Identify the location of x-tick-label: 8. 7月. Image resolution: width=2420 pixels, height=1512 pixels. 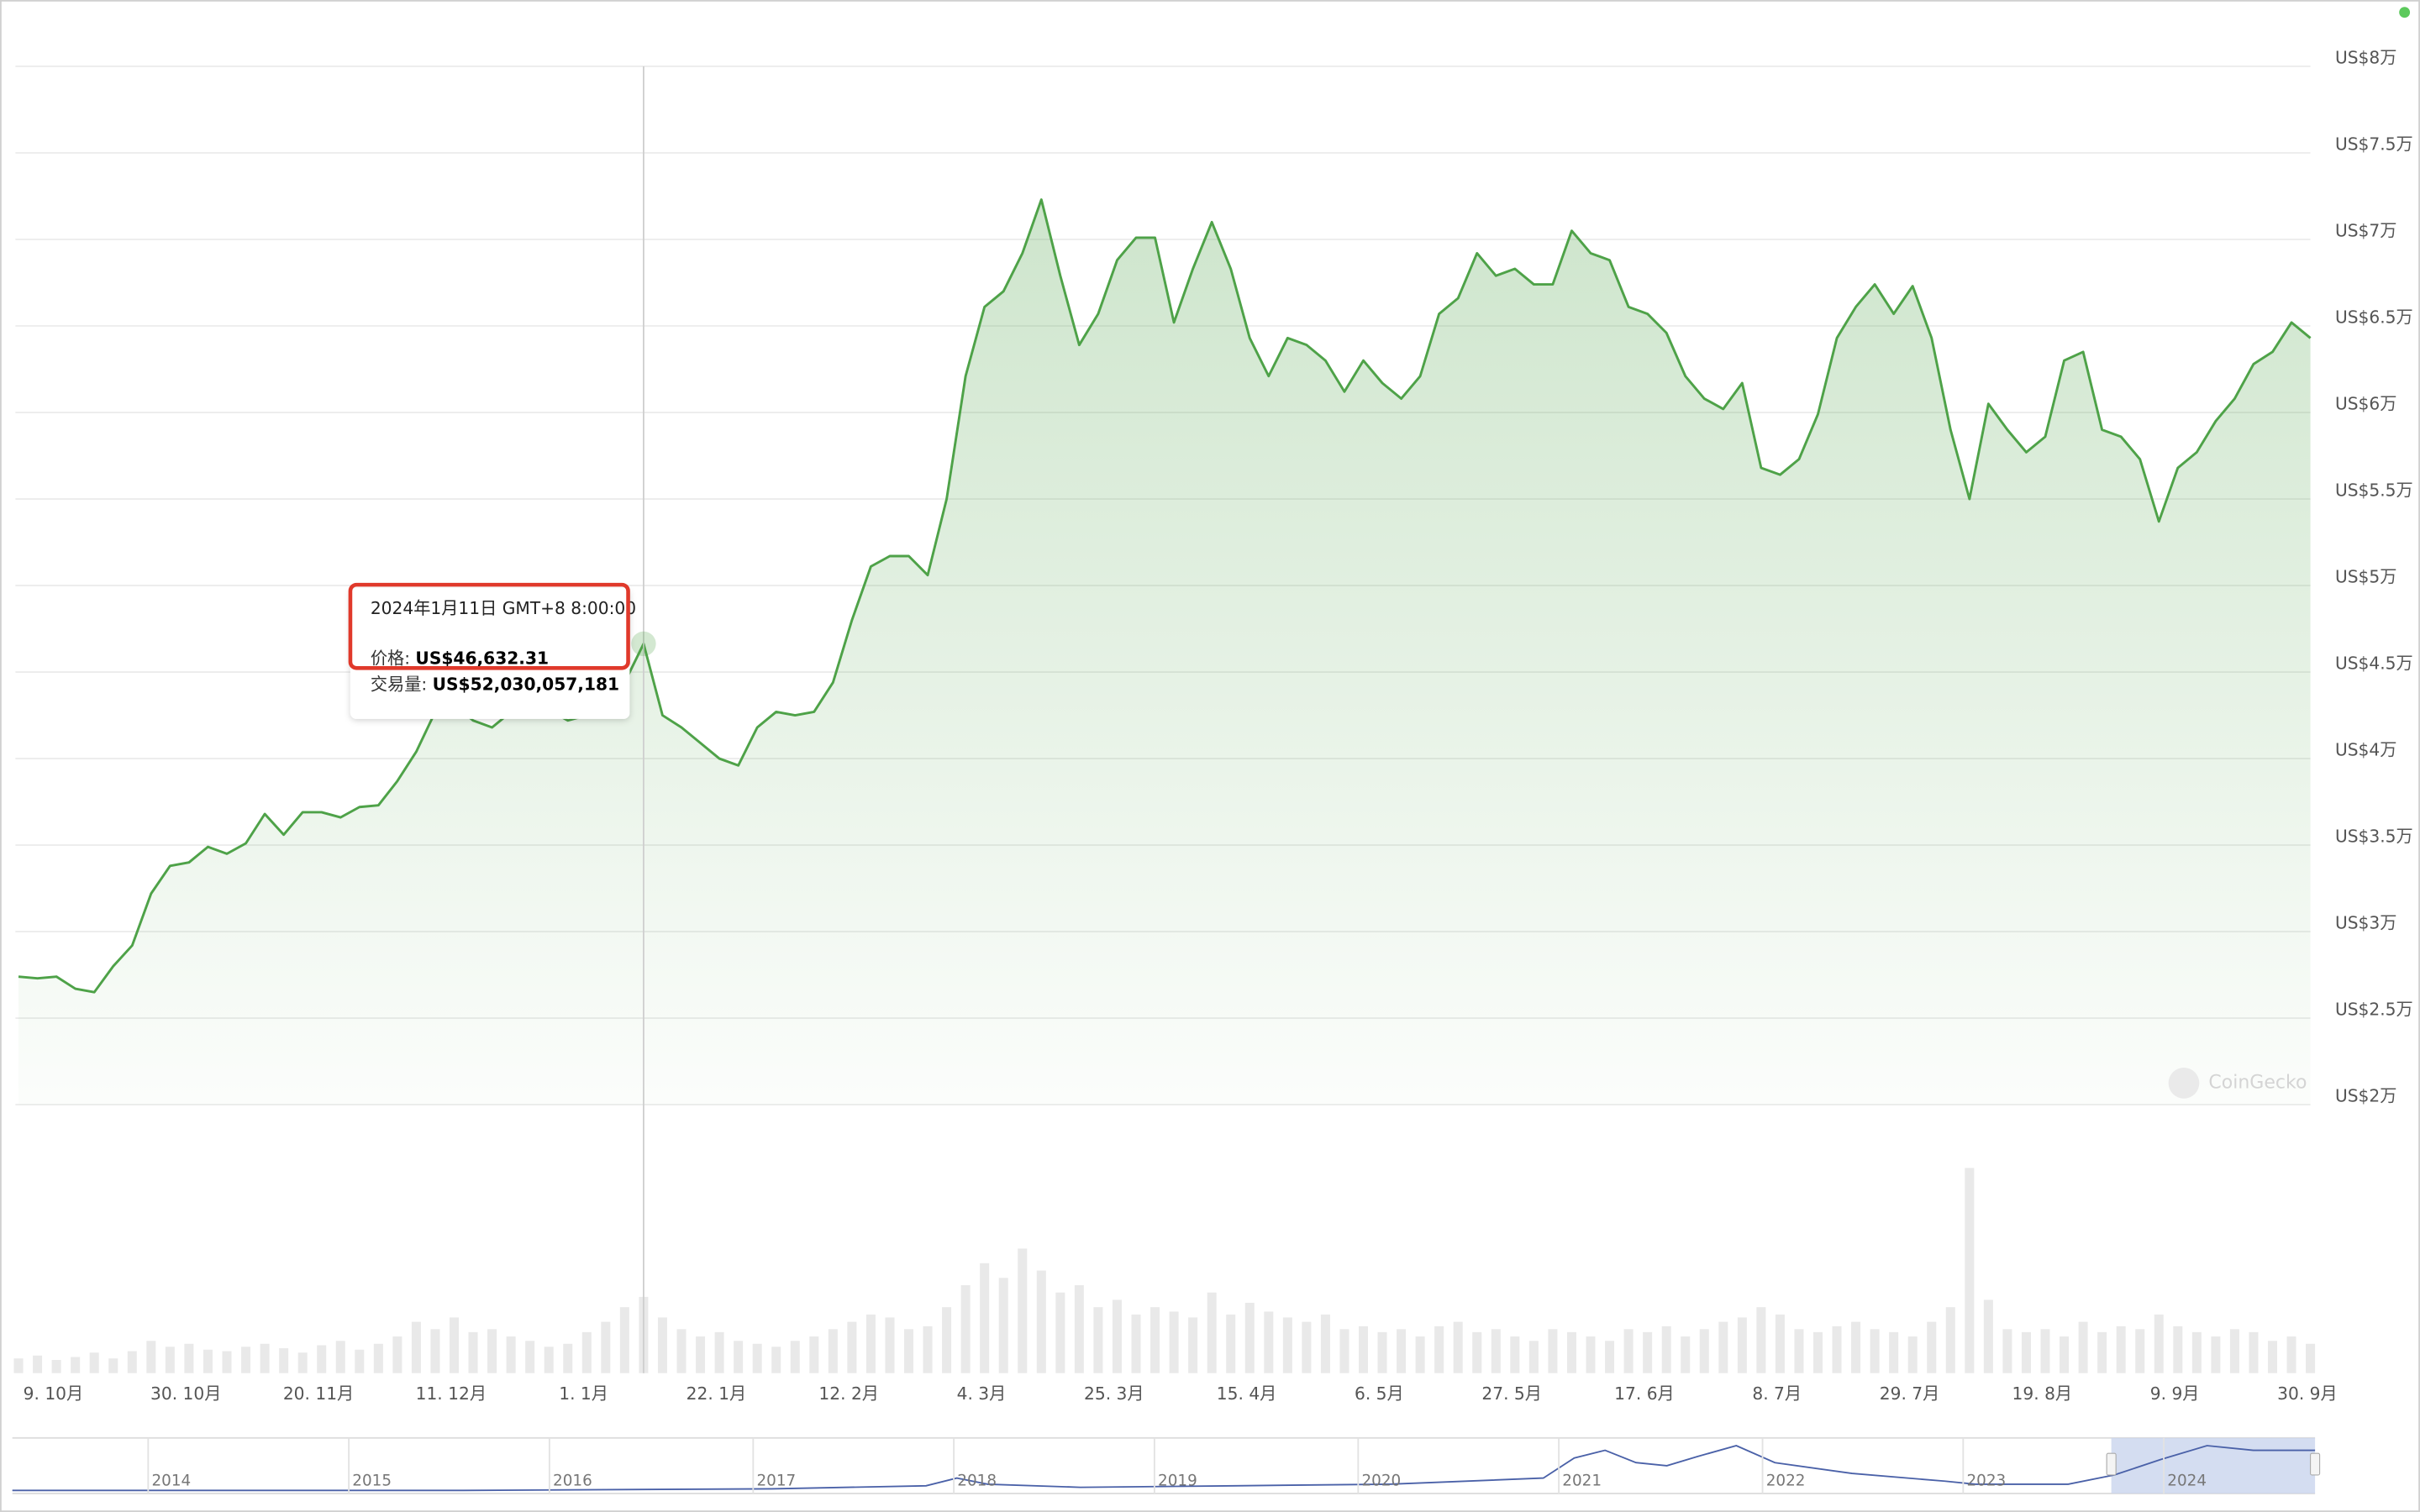
(1777, 1393).